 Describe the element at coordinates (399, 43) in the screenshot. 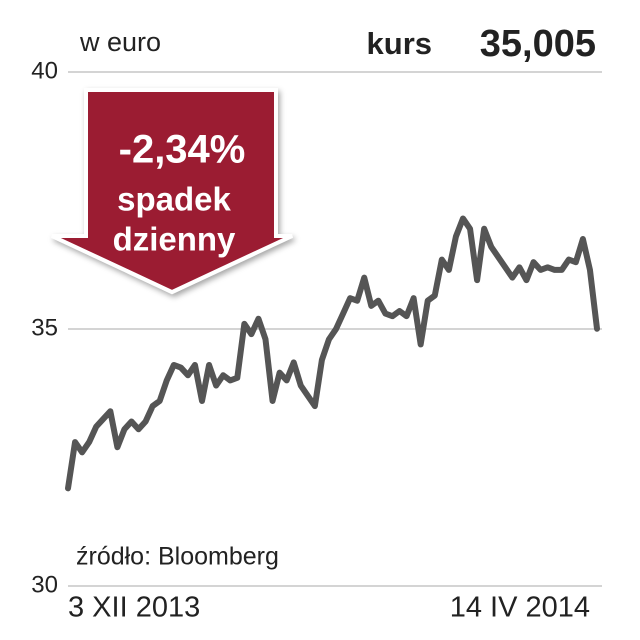

I see `price-label: kurs` at that location.